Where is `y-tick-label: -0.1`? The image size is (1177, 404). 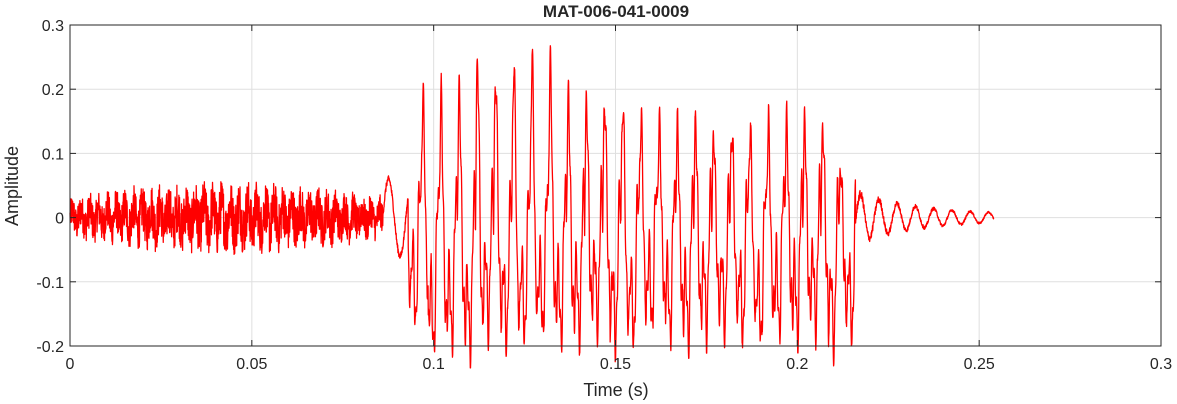
y-tick-label: -0.1 is located at coordinates (50, 283).